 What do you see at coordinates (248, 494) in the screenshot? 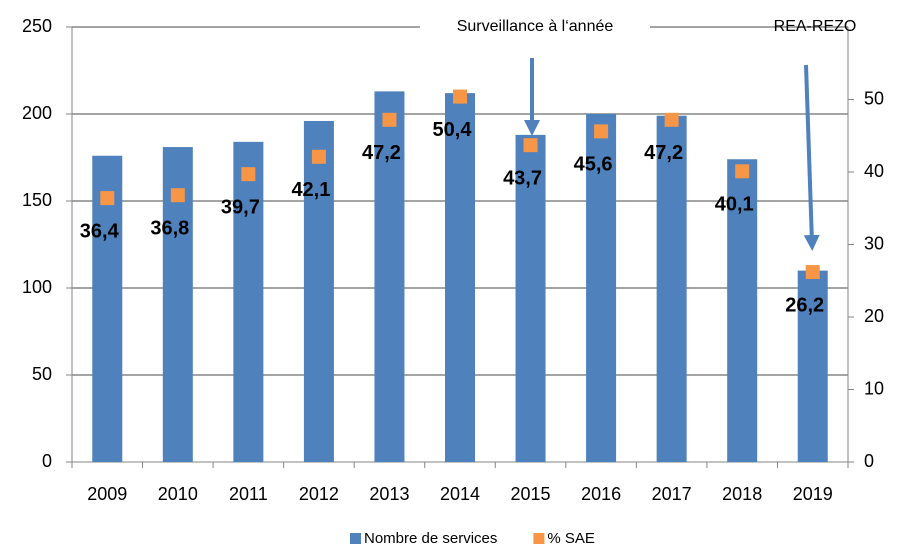
I see `x-tick-label: 2011` at bounding box center [248, 494].